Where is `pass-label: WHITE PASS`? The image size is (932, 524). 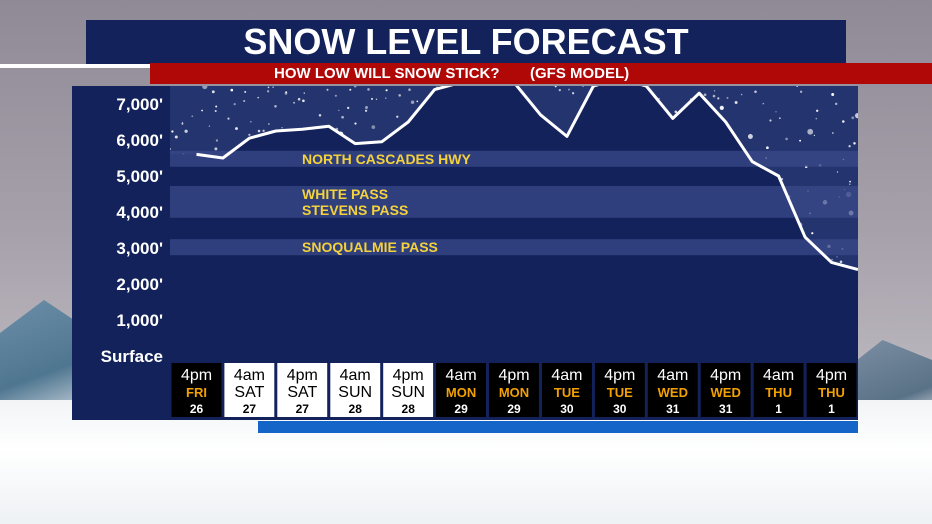
pass-label: WHITE PASS is located at coordinates (345, 194).